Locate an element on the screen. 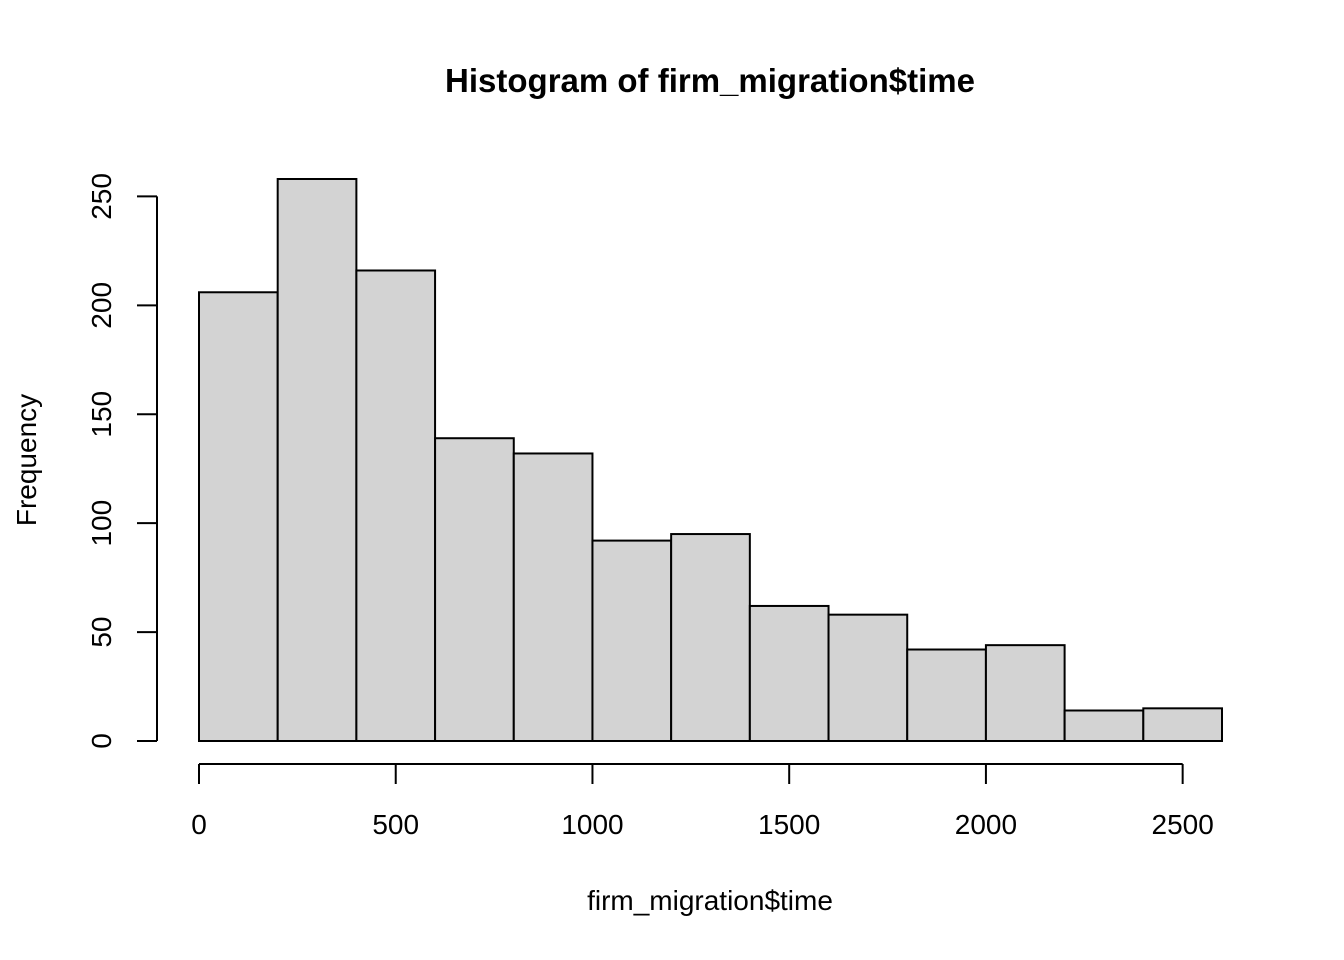 The width and height of the screenshot is (1344, 960). x-tick-label-2: 1000 is located at coordinates (592, 824).